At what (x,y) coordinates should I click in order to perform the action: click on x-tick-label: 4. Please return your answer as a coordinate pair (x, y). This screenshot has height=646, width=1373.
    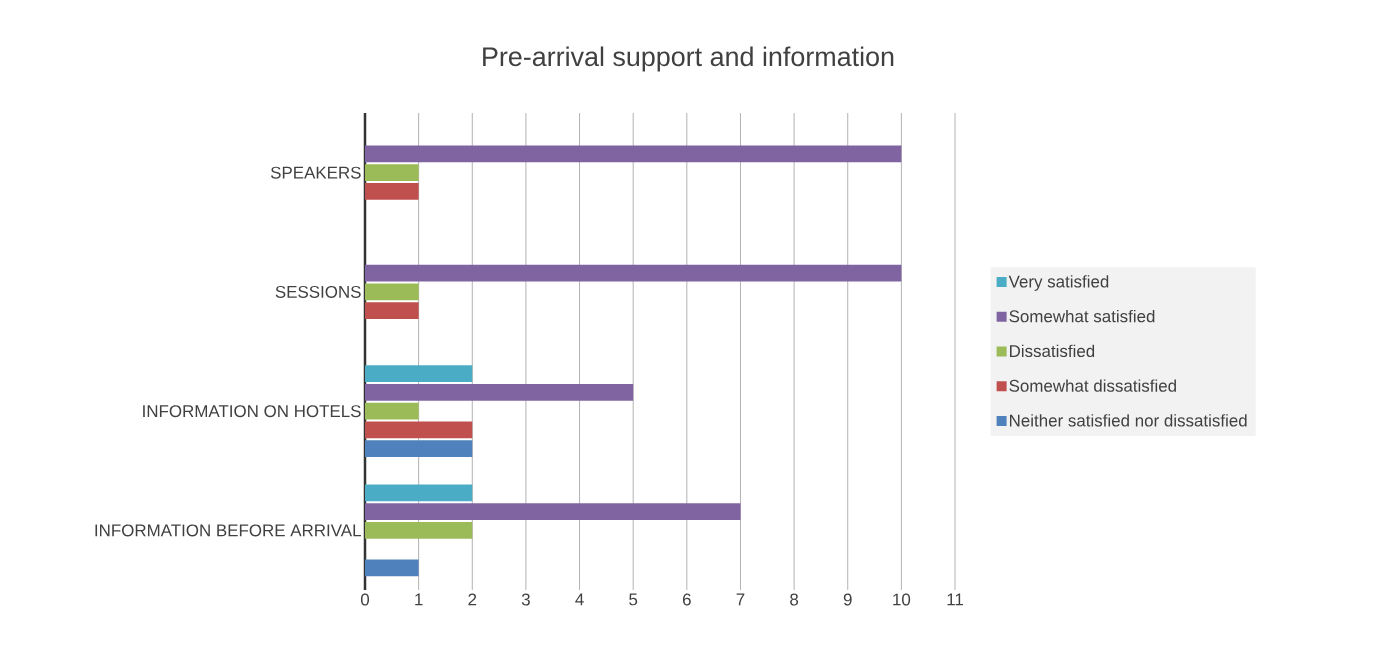
    Looking at the image, I should click on (579, 599).